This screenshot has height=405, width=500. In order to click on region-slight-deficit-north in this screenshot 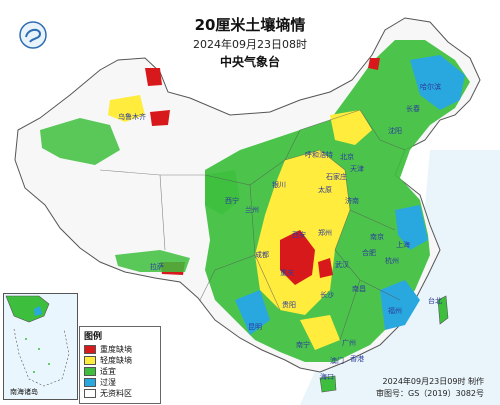, I will do `click(351, 127)`.